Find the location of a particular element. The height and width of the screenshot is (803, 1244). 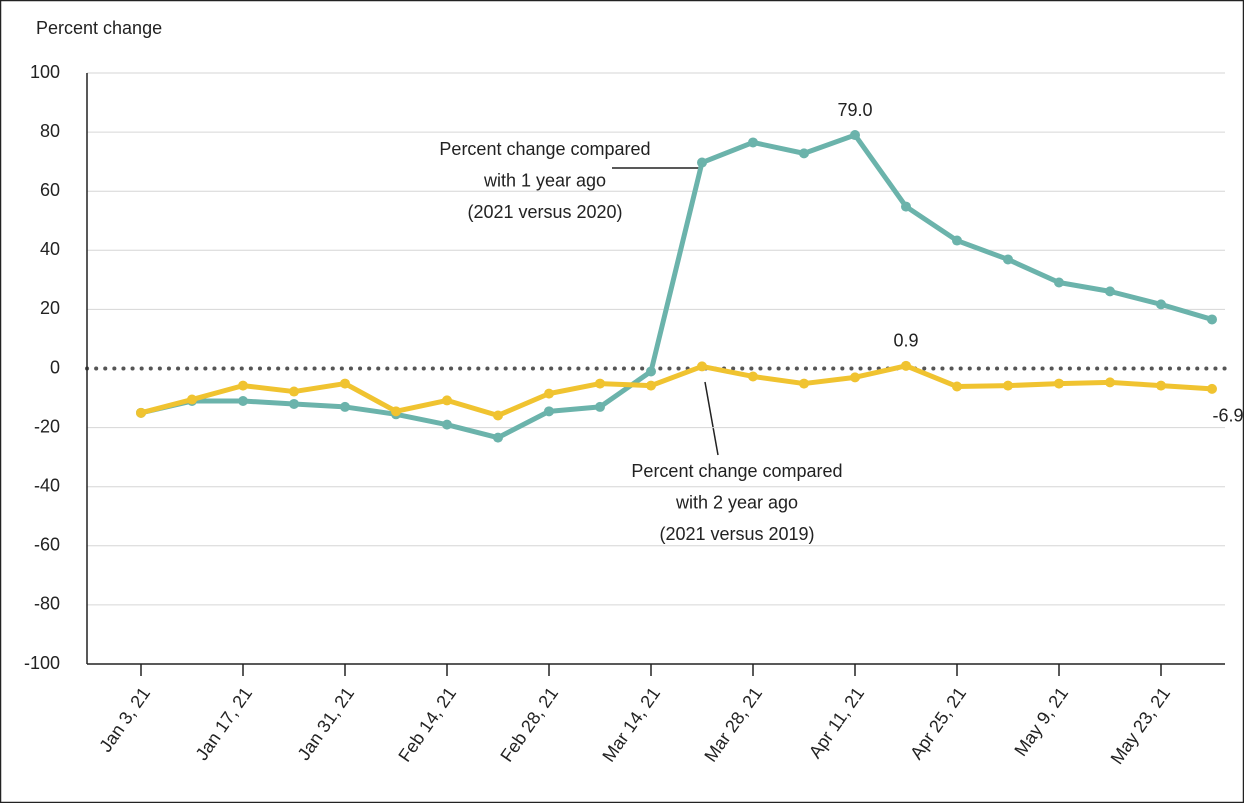

y-tick-label: 80 is located at coordinates (50, 131).